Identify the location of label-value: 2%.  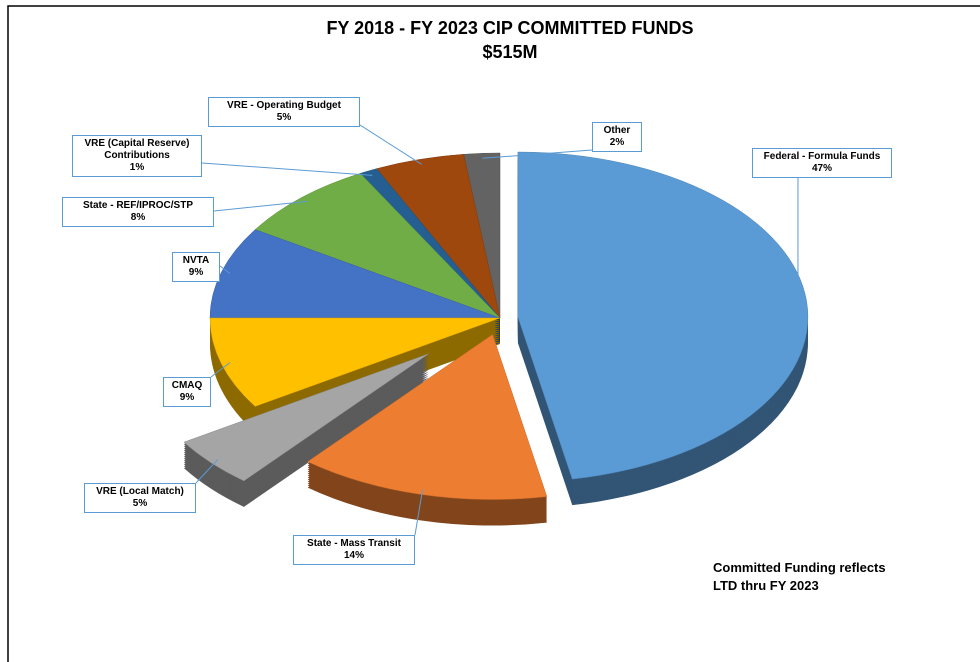
(617, 142).